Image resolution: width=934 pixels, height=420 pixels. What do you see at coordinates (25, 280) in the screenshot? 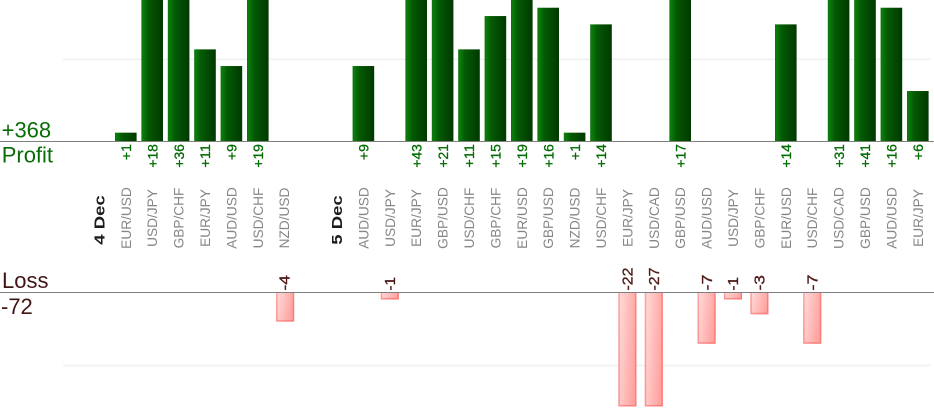
I see `svg-text: Loss` at bounding box center [25, 280].